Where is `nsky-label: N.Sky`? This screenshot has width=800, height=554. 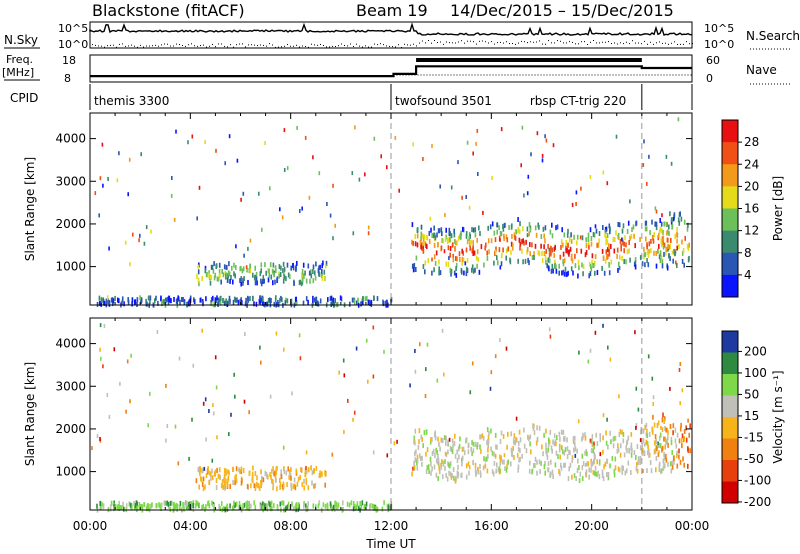 nsky-label: N.Sky is located at coordinates (21, 40).